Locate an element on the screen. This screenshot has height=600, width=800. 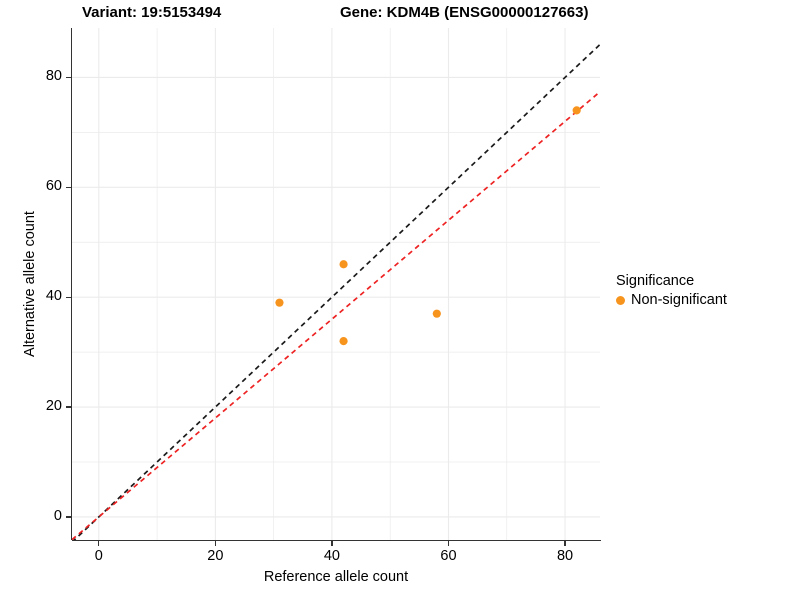
x-tick-label: 0 is located at coordinates (98, 556).